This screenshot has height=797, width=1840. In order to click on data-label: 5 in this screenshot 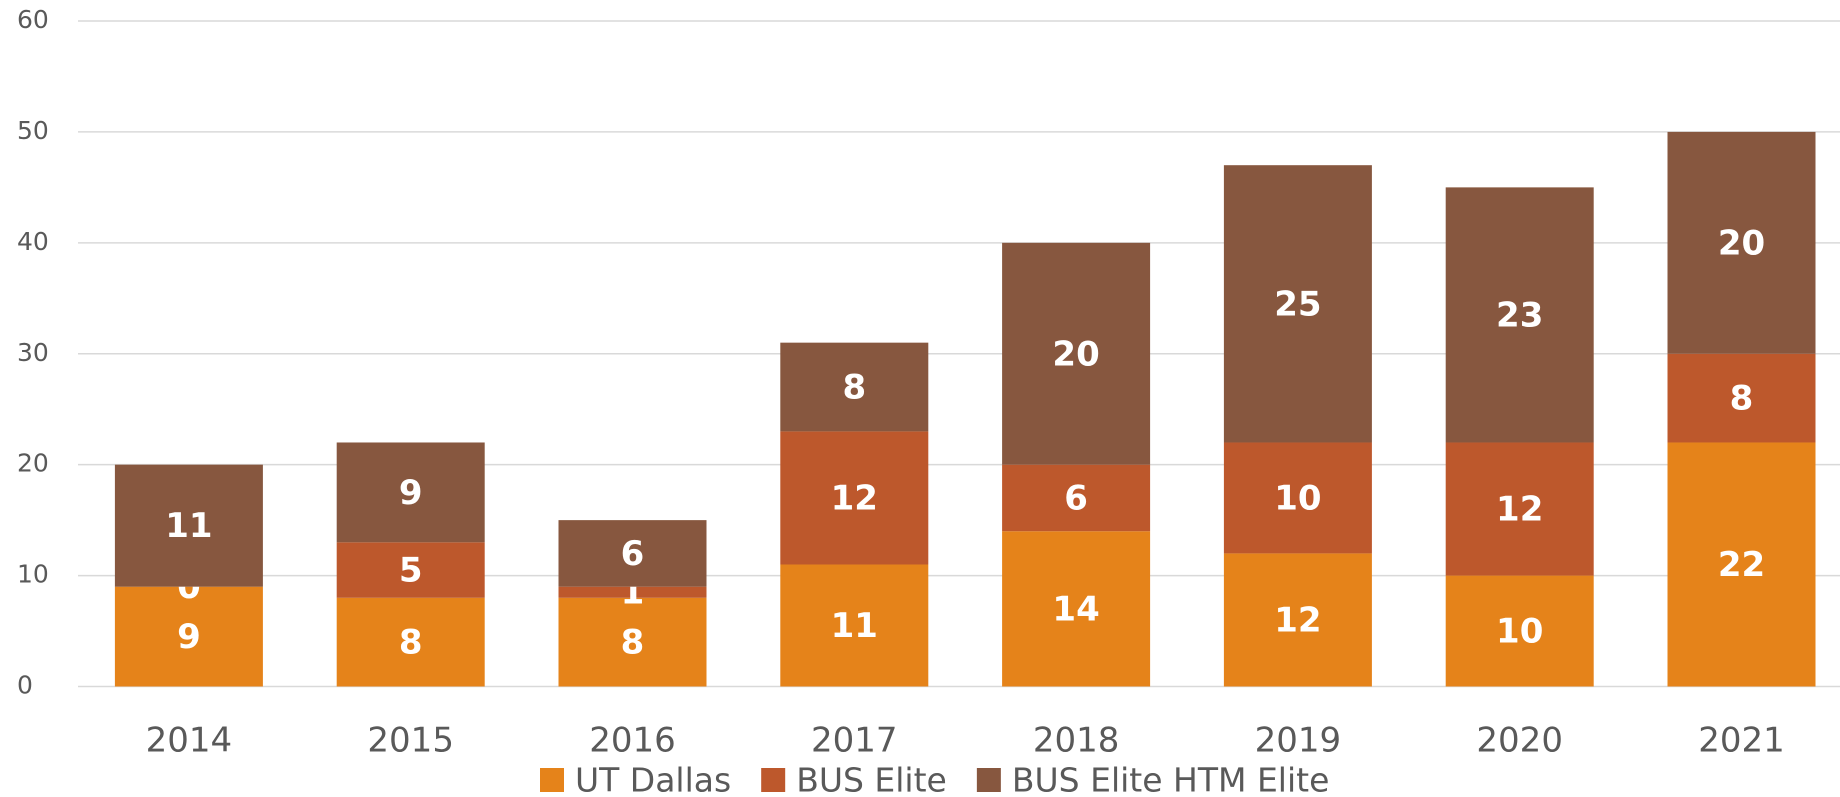, I will do `click(411, 571)`.